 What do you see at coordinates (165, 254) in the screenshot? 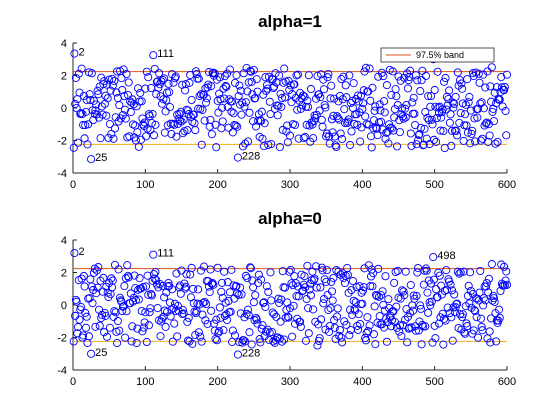
I see `outlier-label: 111` at bounding box center [165, 254].